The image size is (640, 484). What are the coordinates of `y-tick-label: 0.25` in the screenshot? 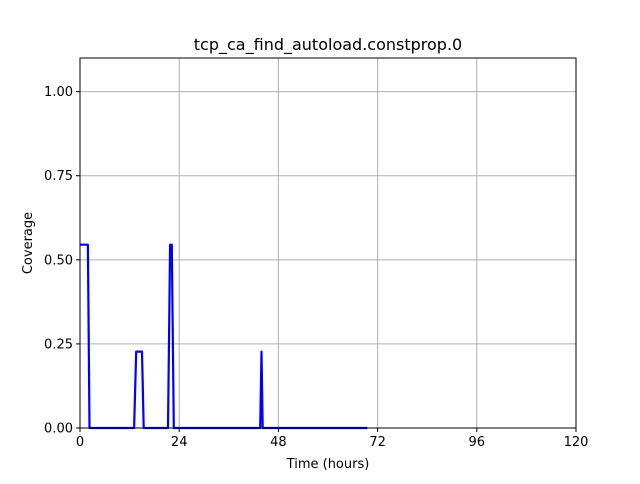 It's located at (58, 344).